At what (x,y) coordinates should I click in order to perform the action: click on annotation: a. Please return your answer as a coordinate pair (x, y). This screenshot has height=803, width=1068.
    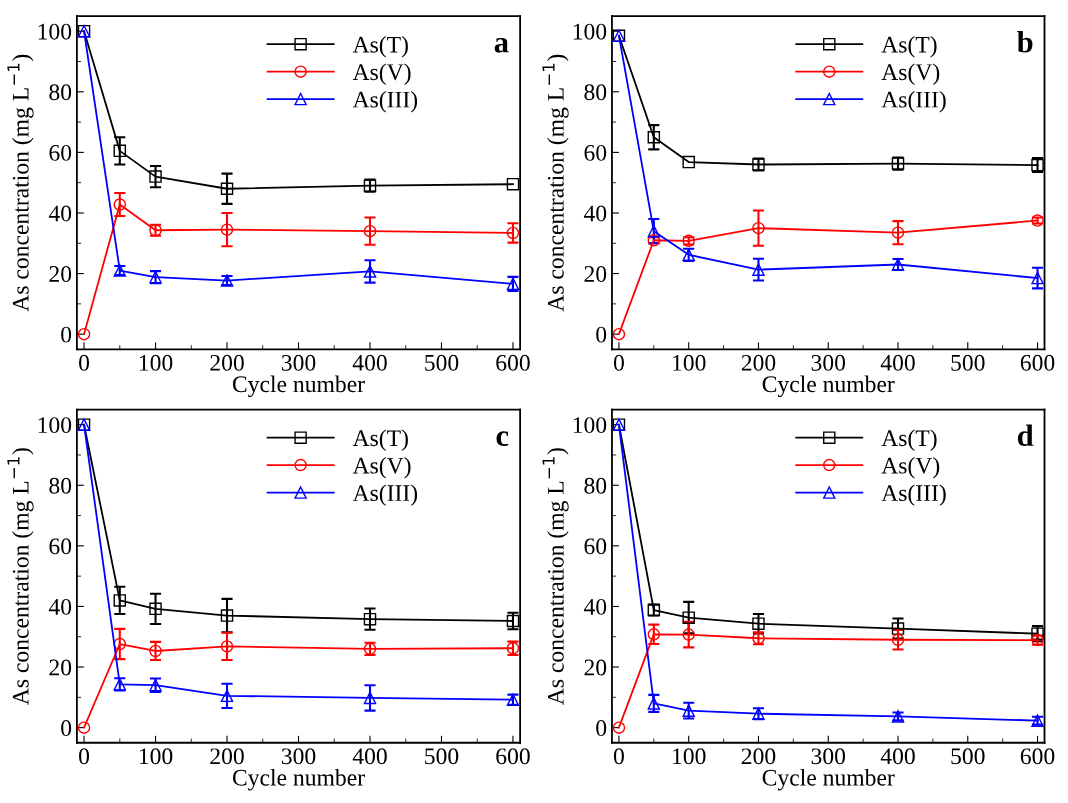
    Looking at the image, I should click on (501, 45).